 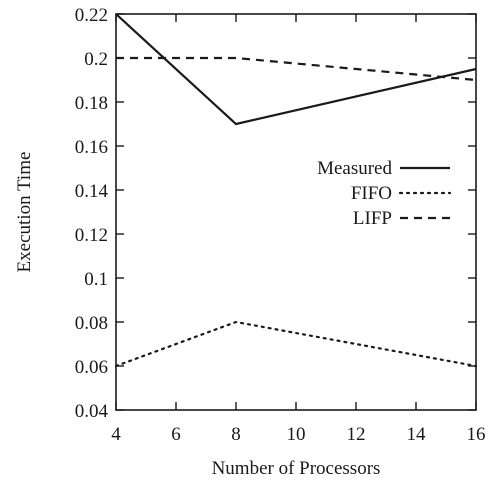 I want to click on x-tick-label: 6, so click(x=176, y=434).